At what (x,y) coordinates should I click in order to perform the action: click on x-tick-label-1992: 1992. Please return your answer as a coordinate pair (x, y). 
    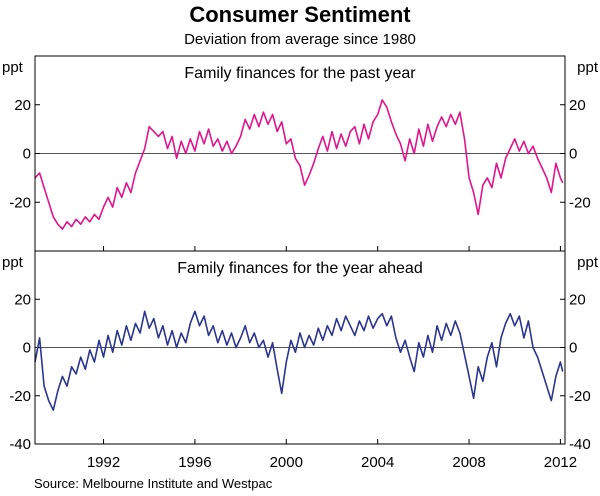
    Looking at the image, I should click on (103, 462).